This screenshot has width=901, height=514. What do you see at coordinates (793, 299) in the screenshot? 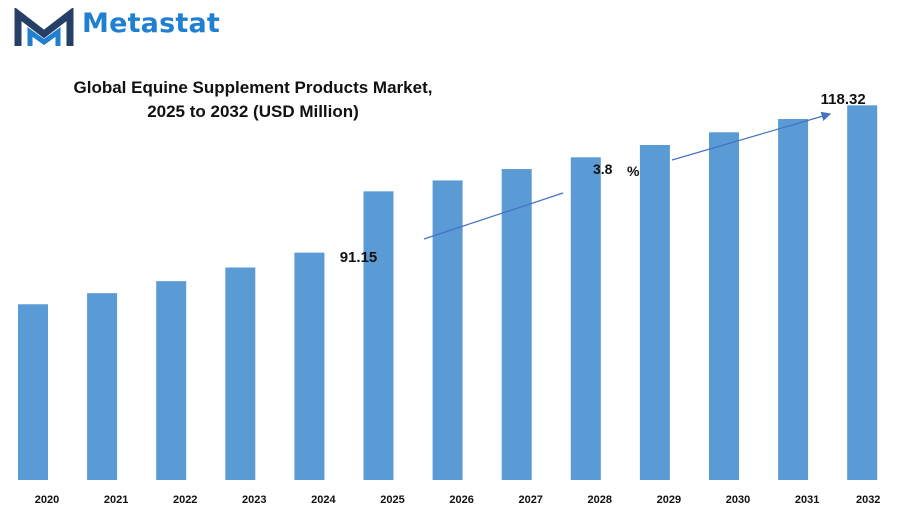
I see `bar-2031` at bounding box center [793, 299].